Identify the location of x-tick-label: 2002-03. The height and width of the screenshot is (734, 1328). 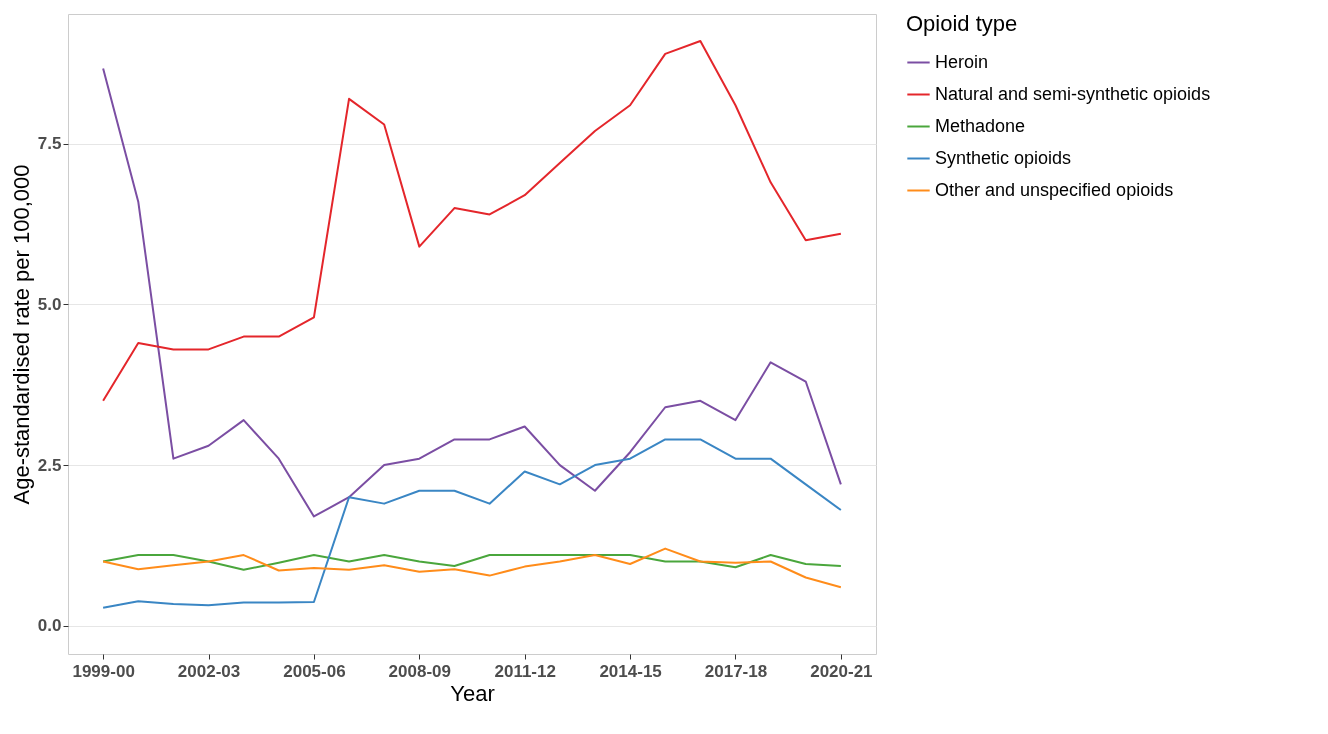
(209, 671).